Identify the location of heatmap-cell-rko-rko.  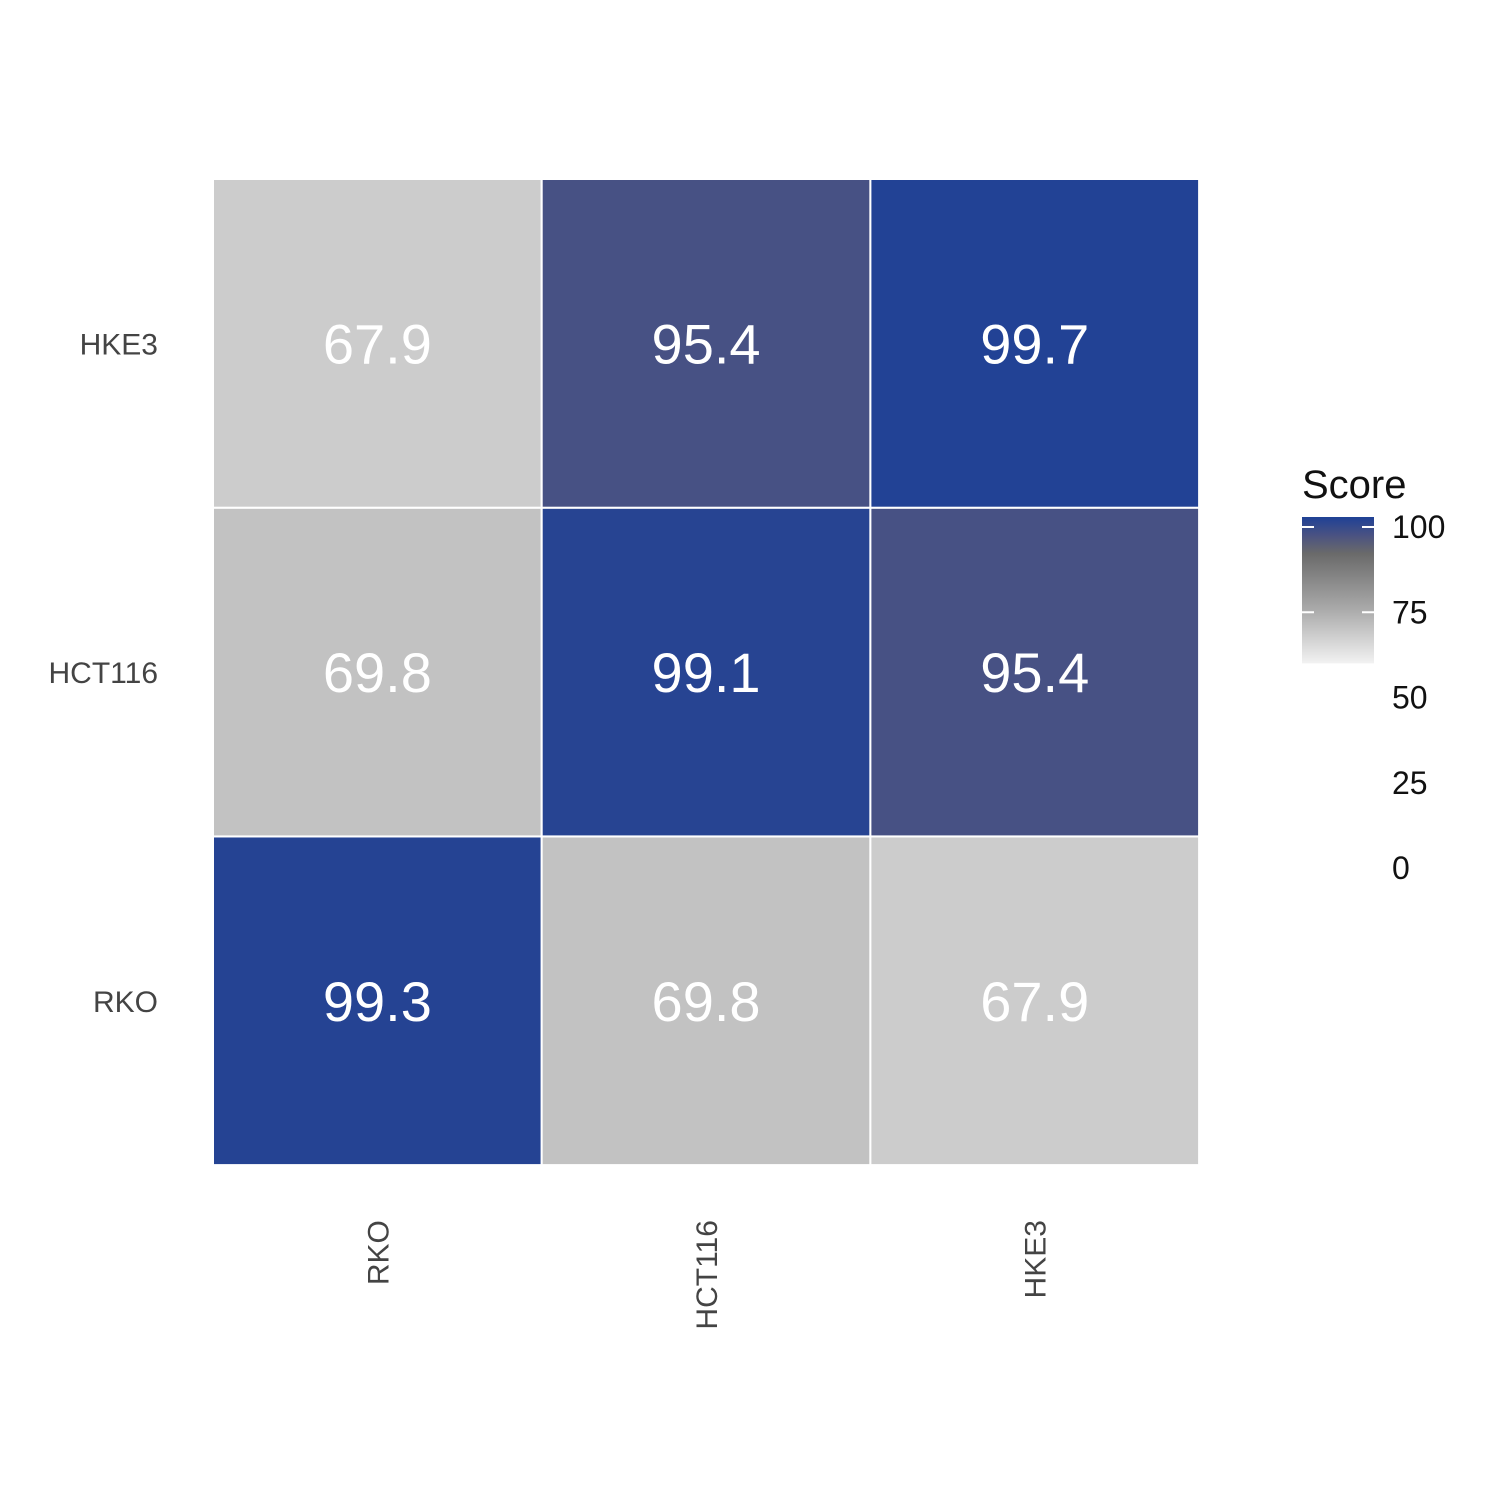
(377, 1001).